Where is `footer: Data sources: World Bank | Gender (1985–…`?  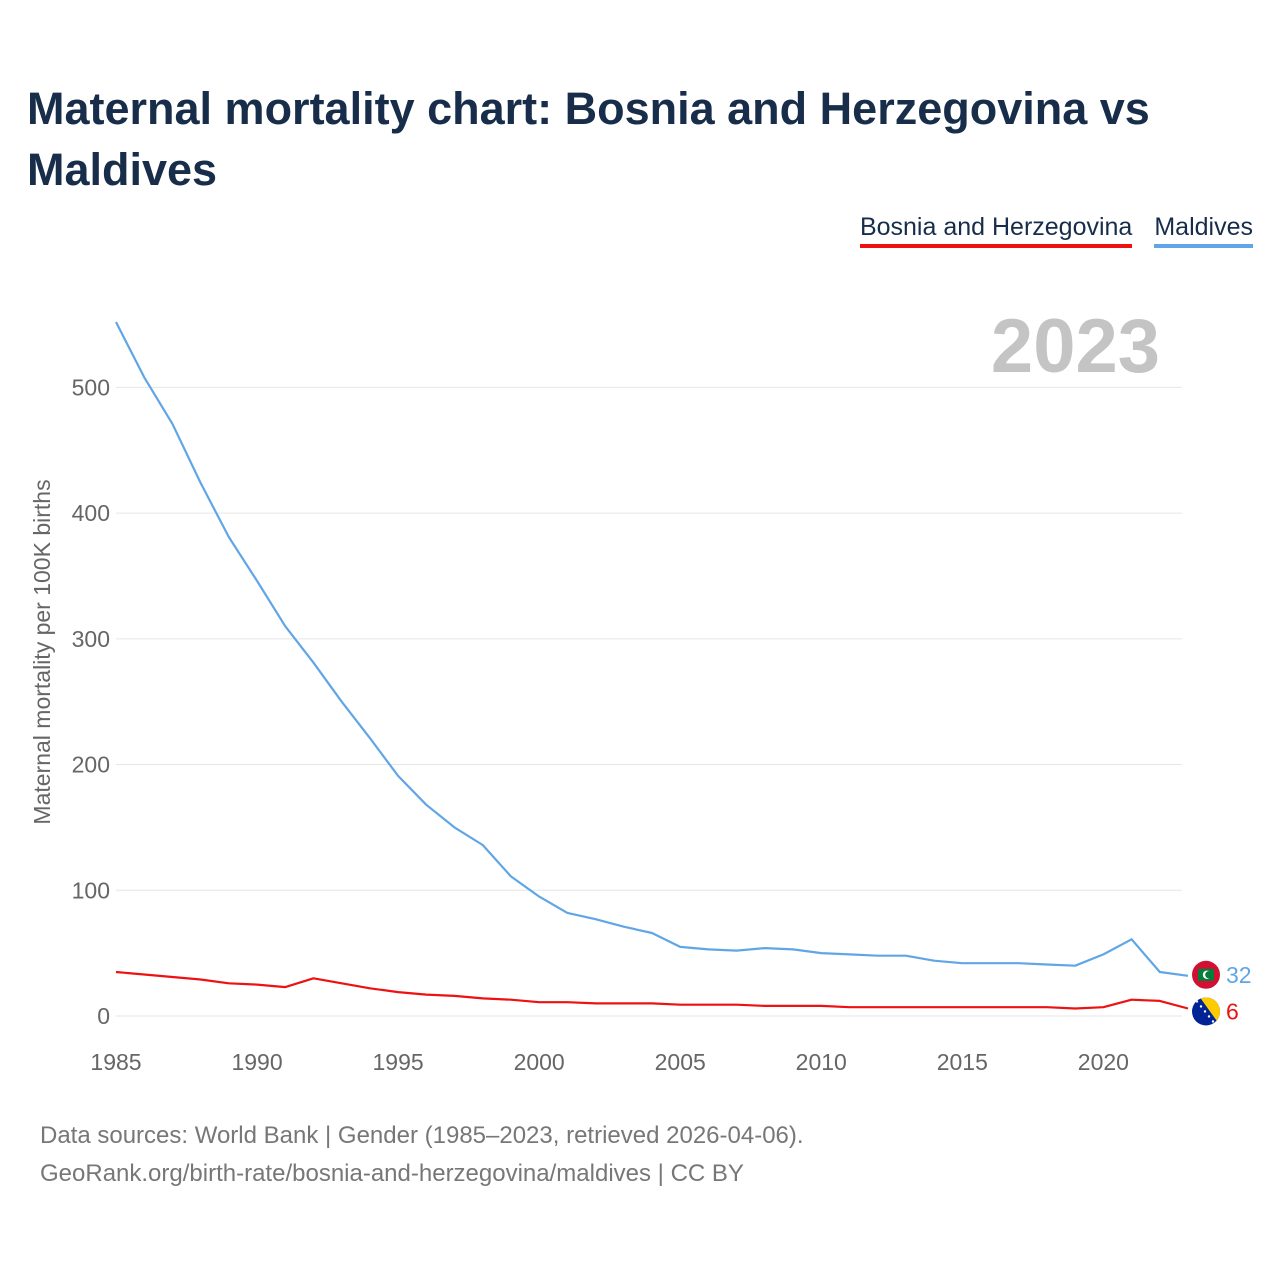 footer: Data sources: World Bank | Gender (1985–… is located at coordinates (422, 1155).